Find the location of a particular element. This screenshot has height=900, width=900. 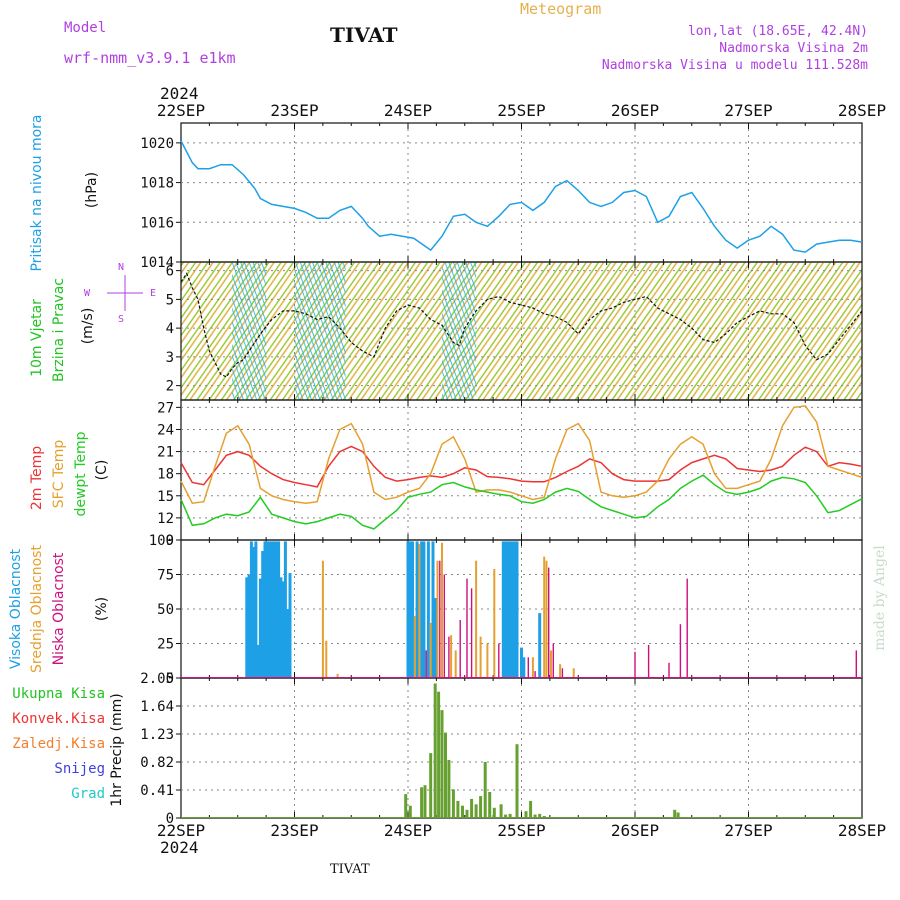

precip-unit: 1hr Precip (mm) is located at coordinates (117, 750).